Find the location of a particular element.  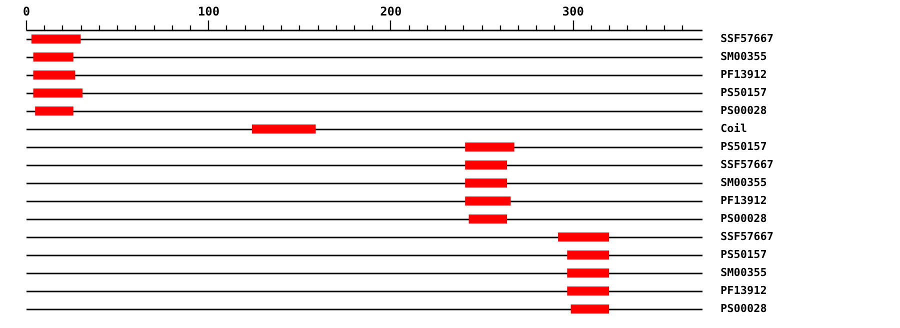

y-tick-label: Coil is located at coordinates (733, 128).